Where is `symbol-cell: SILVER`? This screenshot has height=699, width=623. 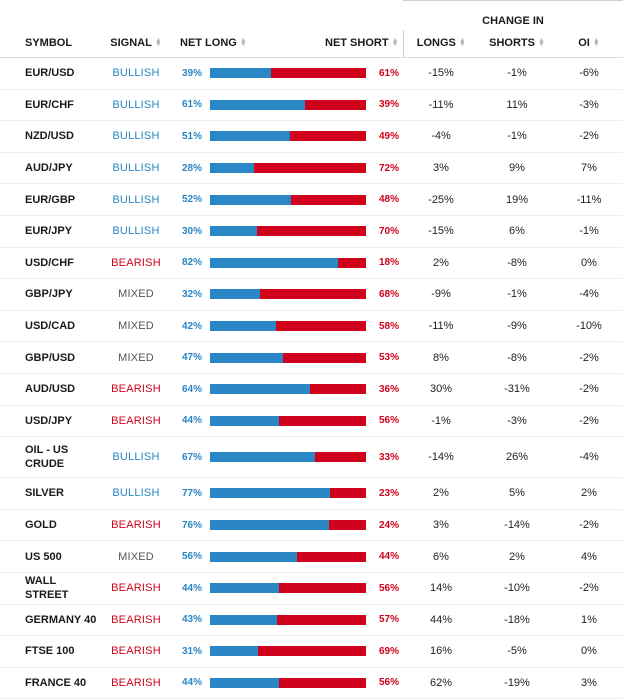
symbol-cell: SILVER is located at coordinates (50, 493).